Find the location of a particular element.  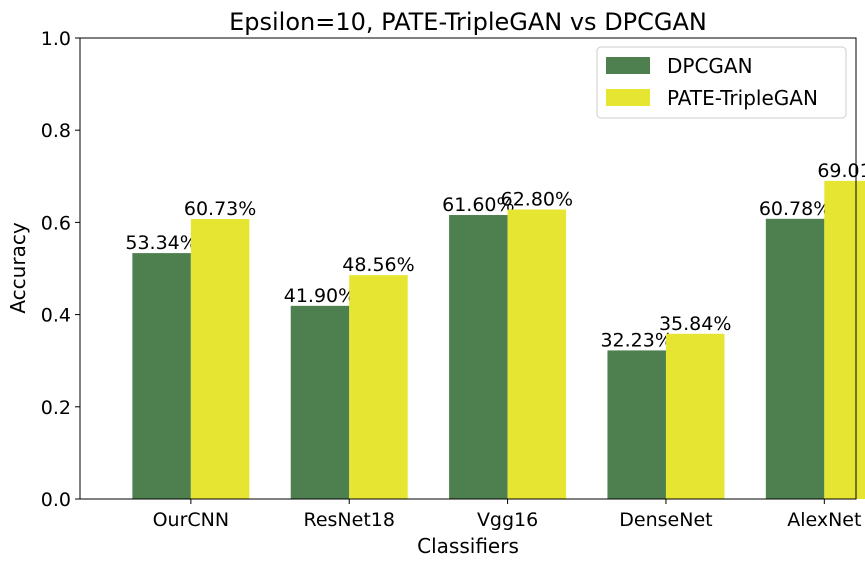

data-label-dpcgan-vgg16: 61.60% is located at coordinates (478, 205).